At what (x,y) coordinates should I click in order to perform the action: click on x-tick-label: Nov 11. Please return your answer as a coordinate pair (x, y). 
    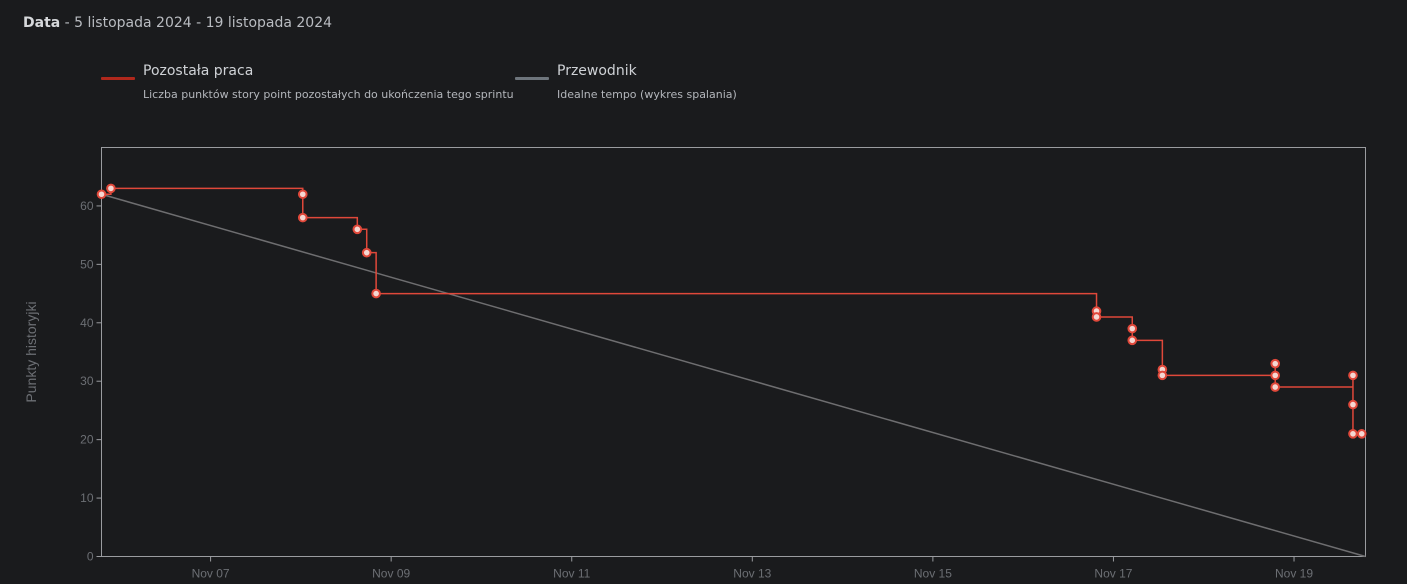
    Looking at the image, I should click on (571, 574).